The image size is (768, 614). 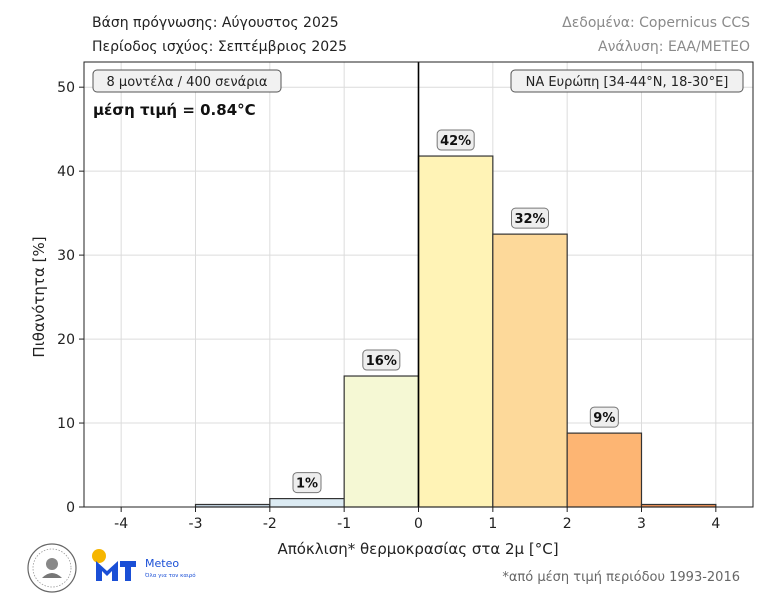 I want to click on meteo-logo: Meteo Όλα για τον καιρό, so click(x=145, y=567).